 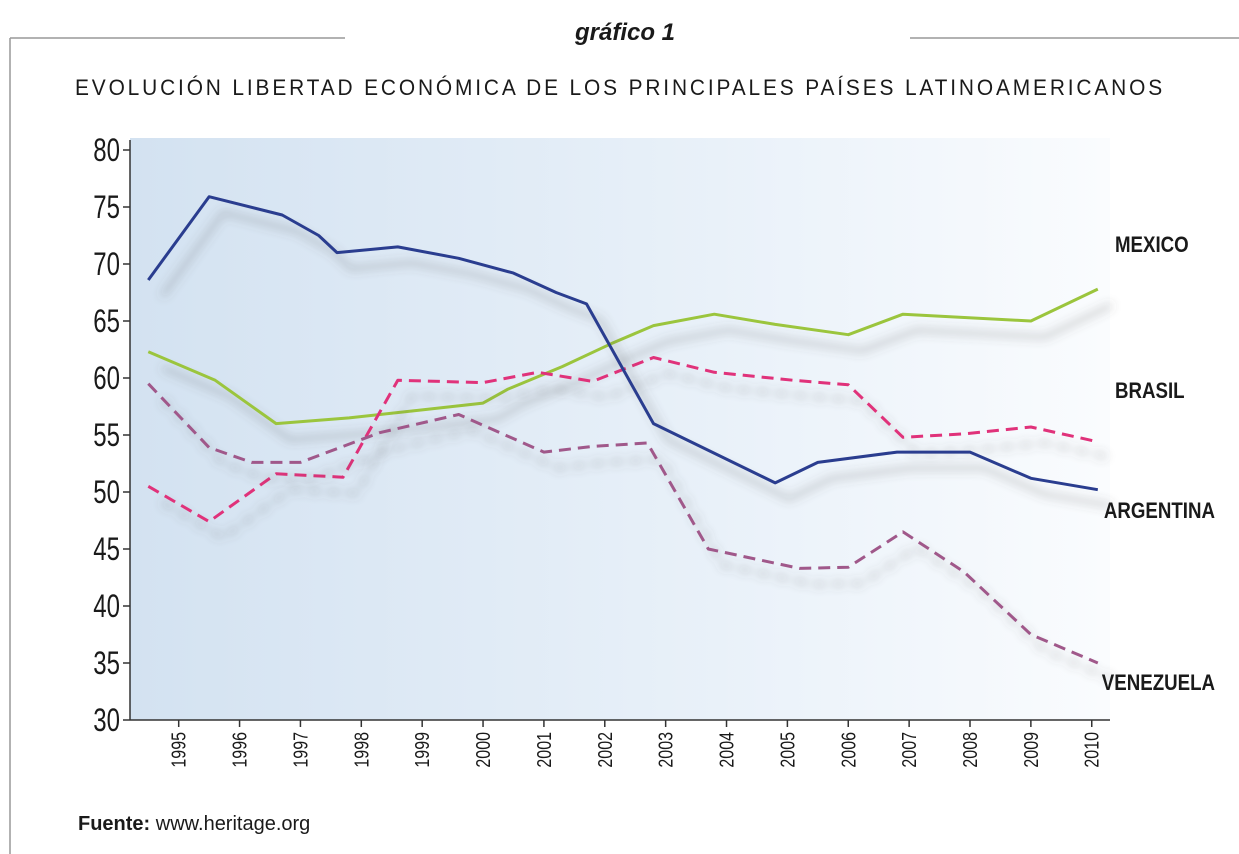 I want to click on y-tick-label: 75, so click(x=106, y=207).